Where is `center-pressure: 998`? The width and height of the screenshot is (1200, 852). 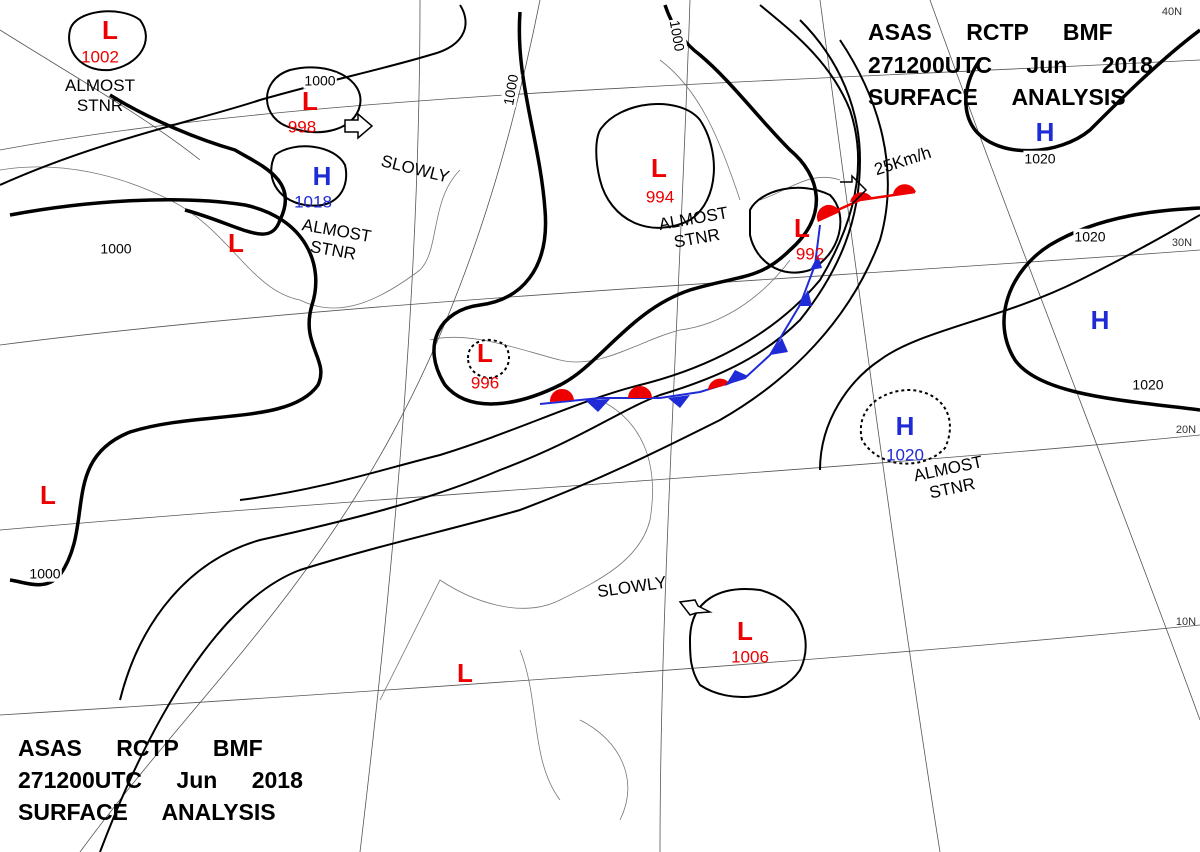
center-pressure: 998 is located at coordinates (302, 126).